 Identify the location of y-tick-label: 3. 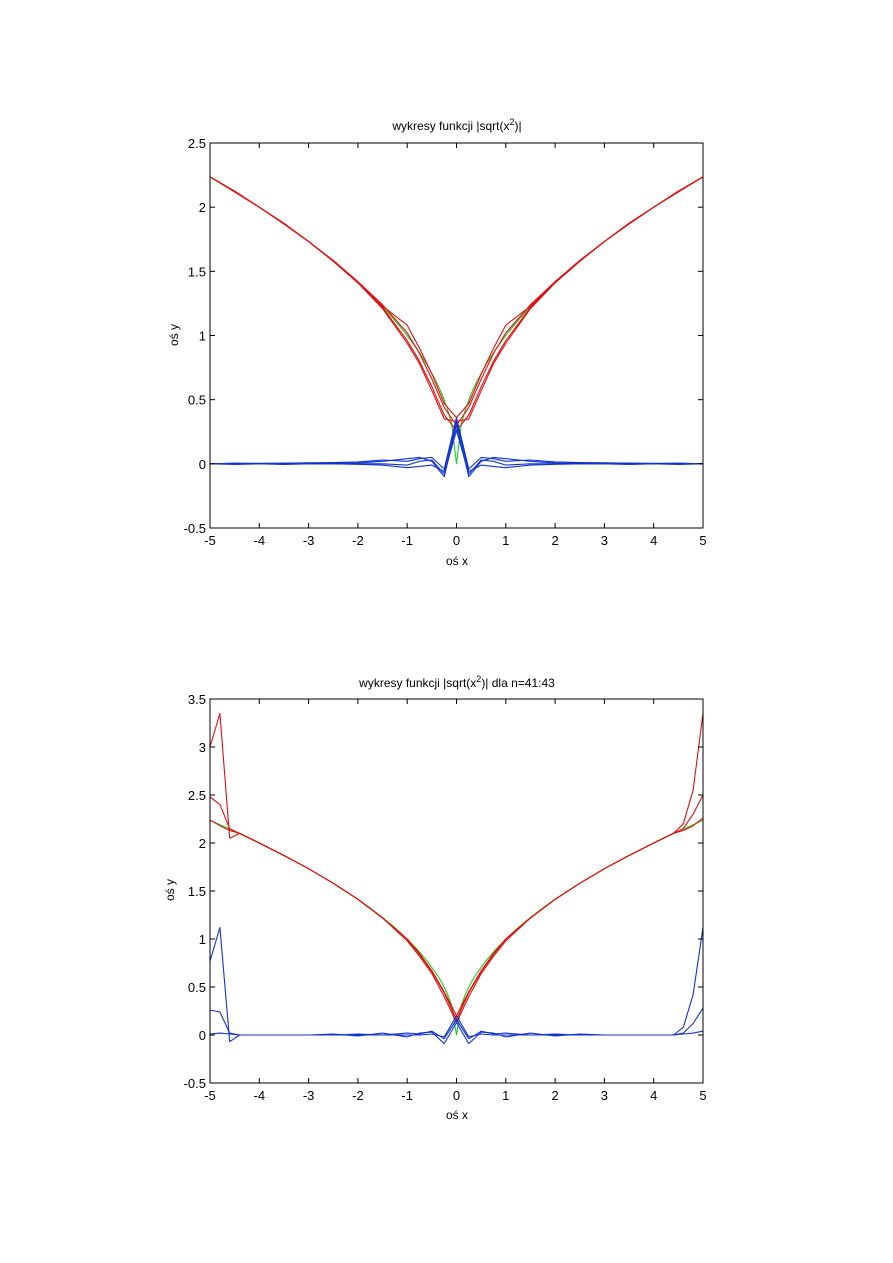
(202, 747).